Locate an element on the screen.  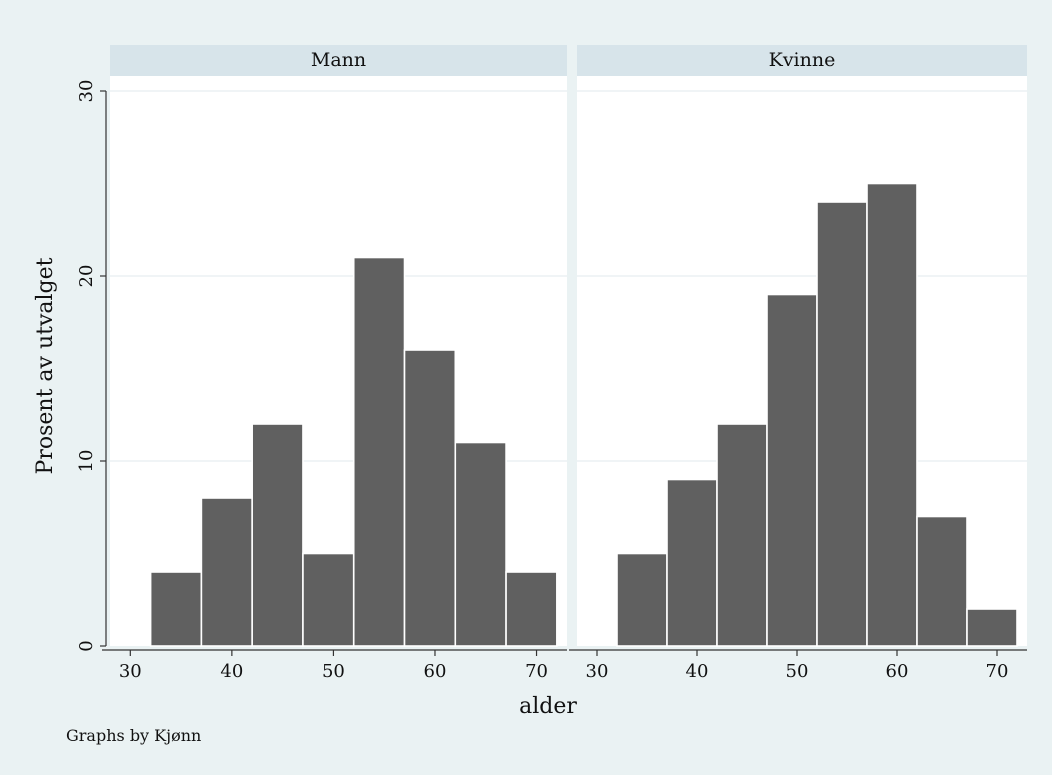
x-axis-mann: 30 40 50 60 70 is located at coordinates (334, 665).